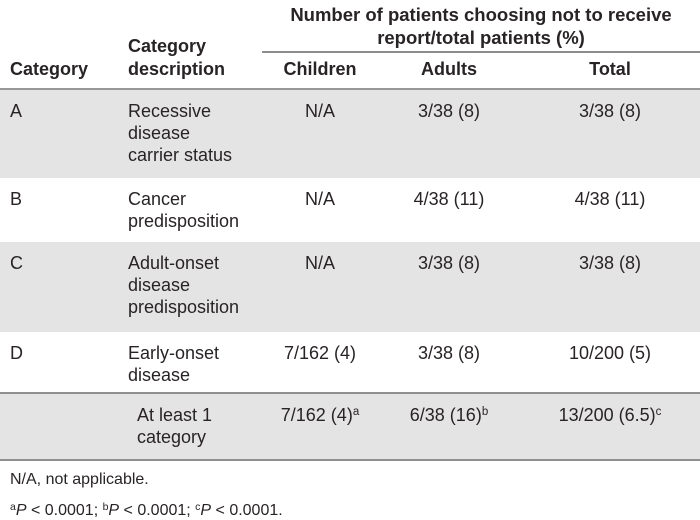 Image resolution: width=700 pixels, height=520 pixels. Describe the element at coordinates (320, 353) in the screenshot. I see `cell-children: 7/162 (4)` at that location.